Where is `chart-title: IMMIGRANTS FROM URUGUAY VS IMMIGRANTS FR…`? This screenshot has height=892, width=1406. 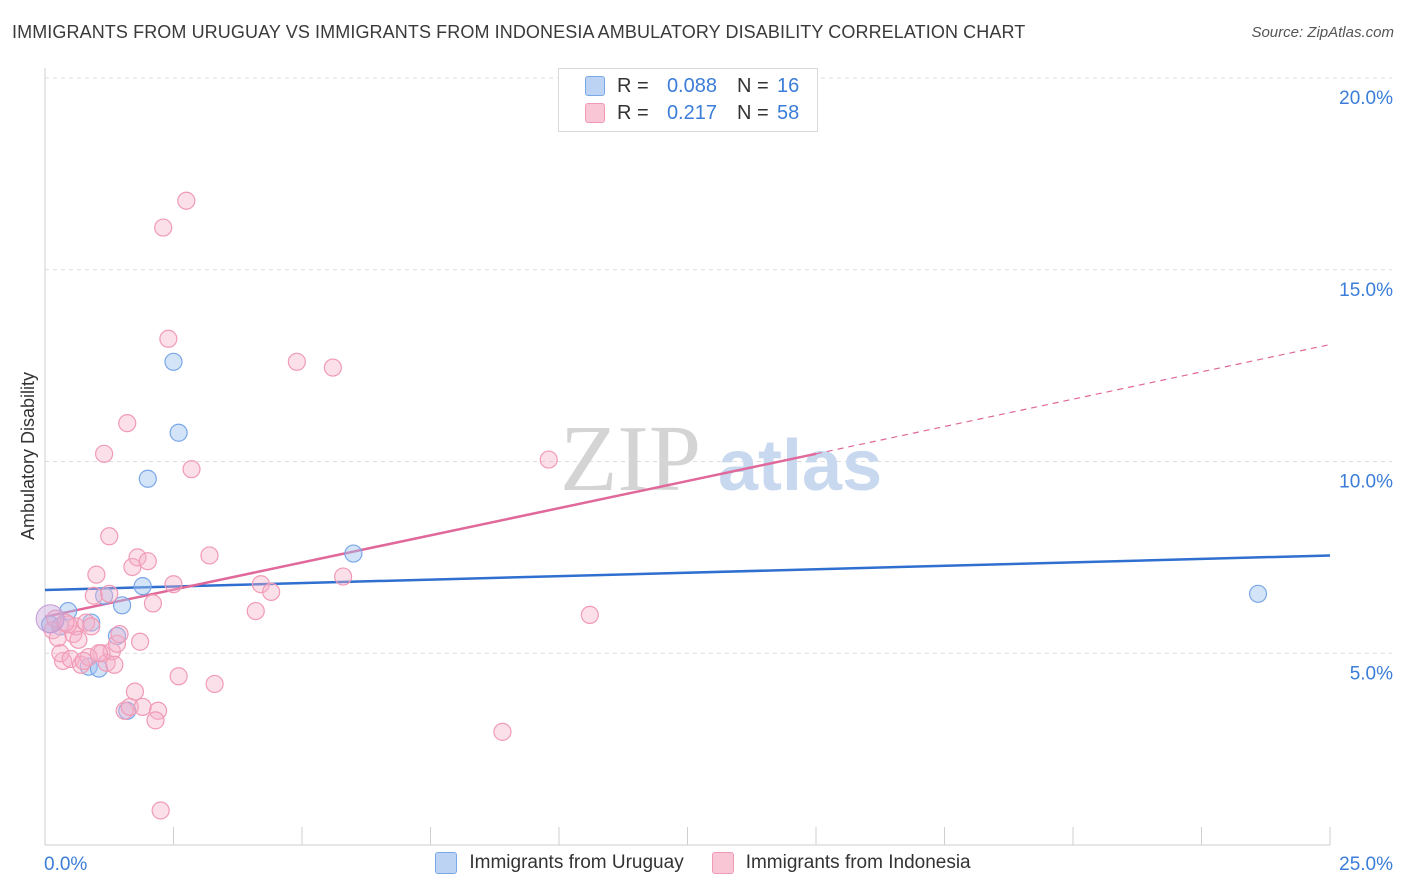
chart-title: IMMIGRANTS FROM URUGUAY VS IMMIGRANTS FR… is located at coordinates (519, 32).